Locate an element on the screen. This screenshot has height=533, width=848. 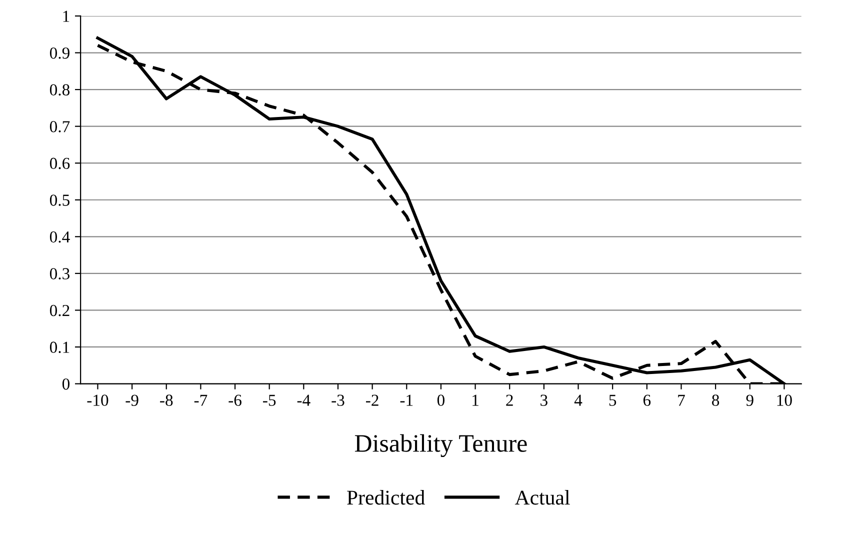
y-tick-label: 0.2 is located at coordinates (60, 310).